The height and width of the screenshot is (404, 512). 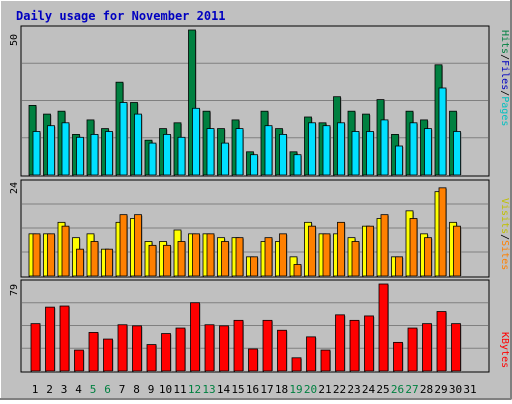 I want to click on x-axis-label: 11, so click(x=179, y=389).